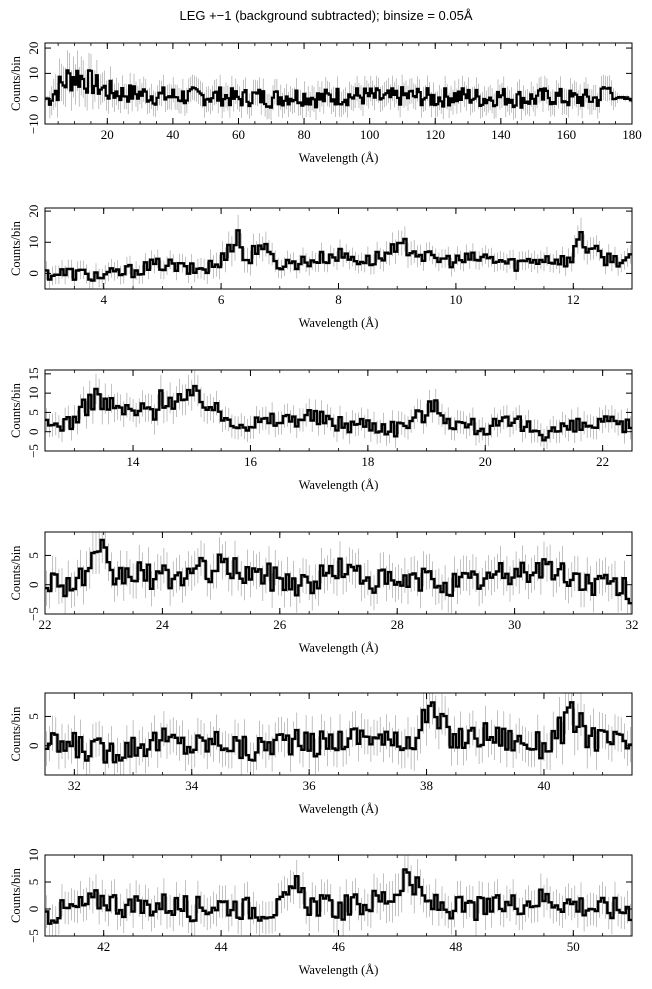  I want to click on x-tick-label: 44, so click(222, 946).